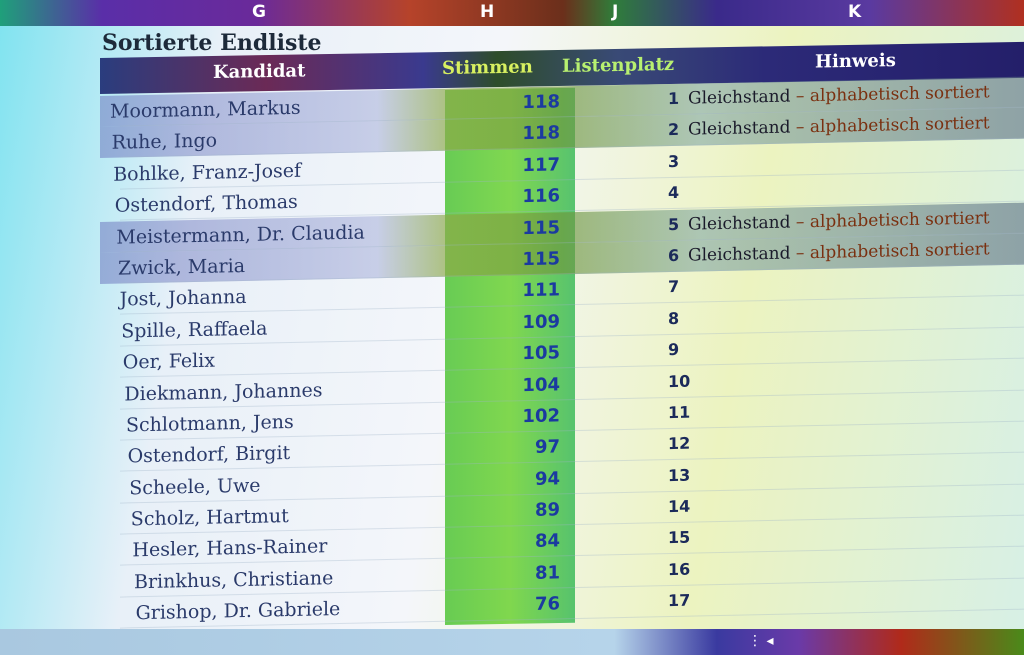 The image size is (1024, 655). I want to click on votes-cell: 111, so click(541, 290).